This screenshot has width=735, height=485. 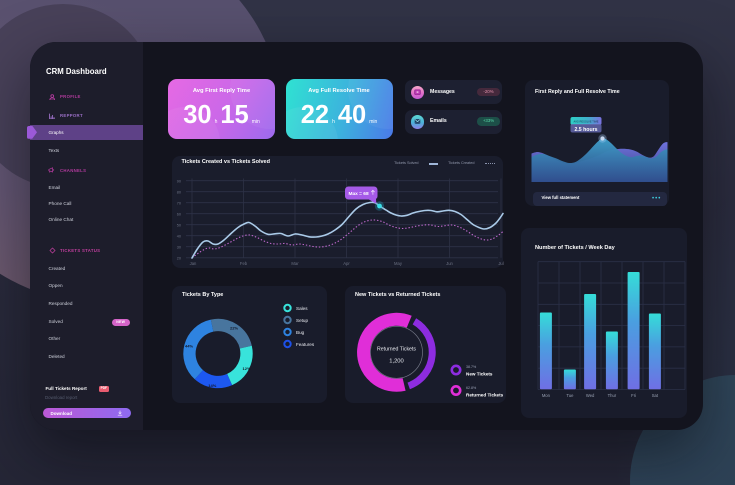 I want to click on svg-text: 1,200, so click(x=396, y=361).